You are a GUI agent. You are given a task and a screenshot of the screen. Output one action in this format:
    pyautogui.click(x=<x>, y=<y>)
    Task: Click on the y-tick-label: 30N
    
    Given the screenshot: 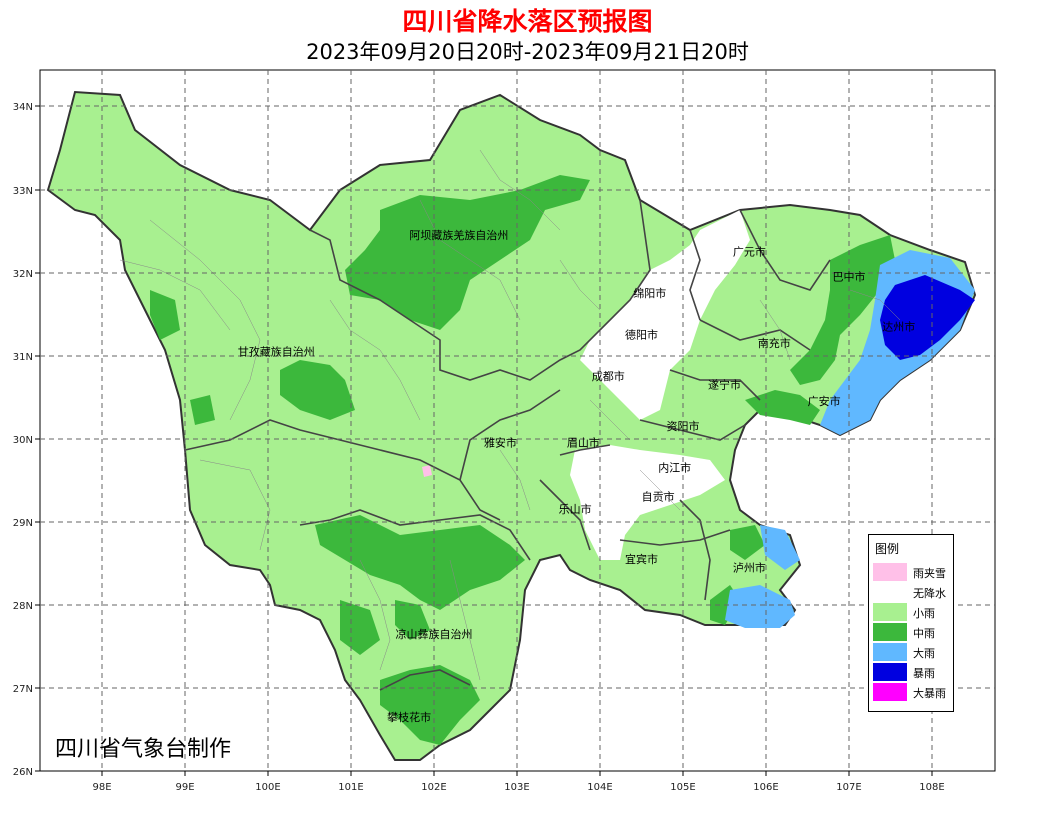 What is the action you would take?
    pyautogui.click(x=23, y=440)
    